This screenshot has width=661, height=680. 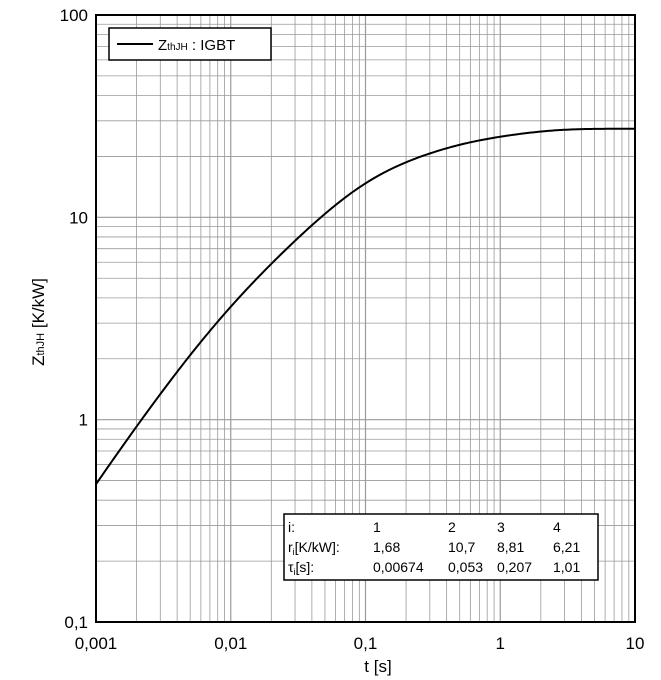 What do you see at coordinates (301, 568) in the screenshot?
I see `param-row-label: τi[s]:` at bounding box center [301, 568].